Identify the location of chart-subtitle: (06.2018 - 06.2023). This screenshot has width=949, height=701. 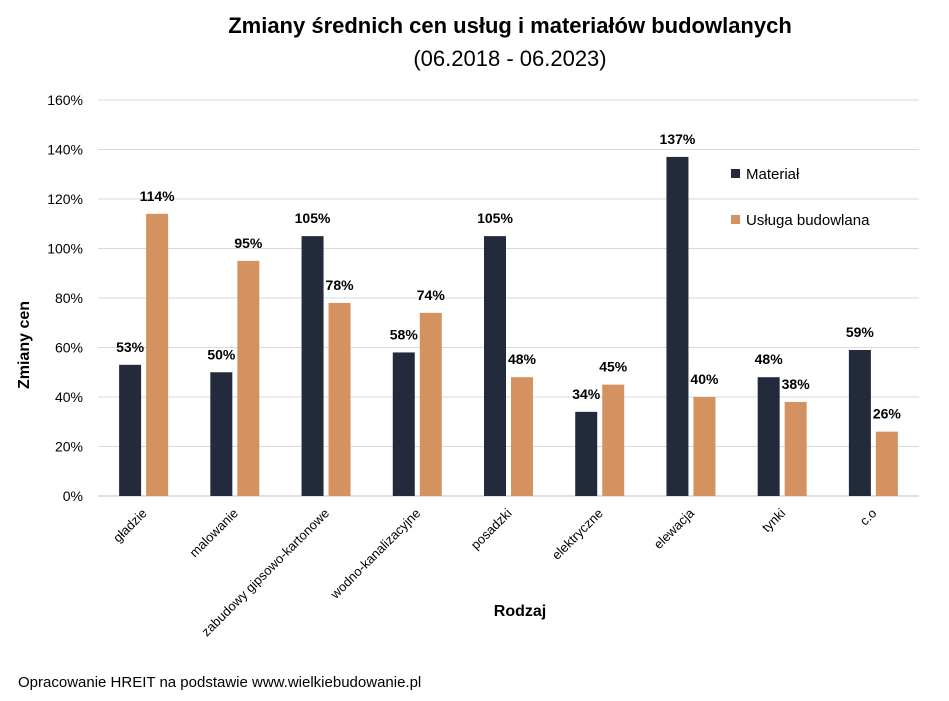
(509, 58).